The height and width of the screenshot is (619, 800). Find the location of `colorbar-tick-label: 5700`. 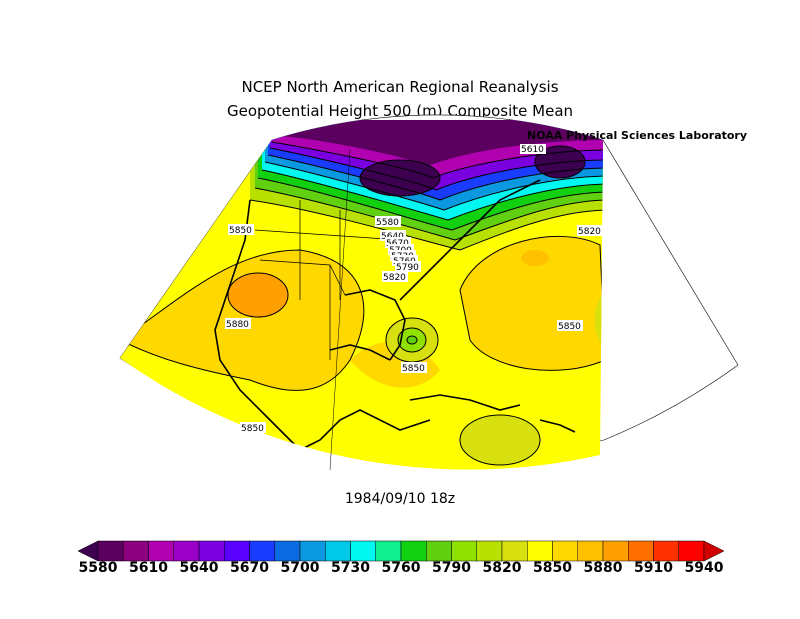

colorbar-tick-label: 5700 is located at coordinates (300, 568).